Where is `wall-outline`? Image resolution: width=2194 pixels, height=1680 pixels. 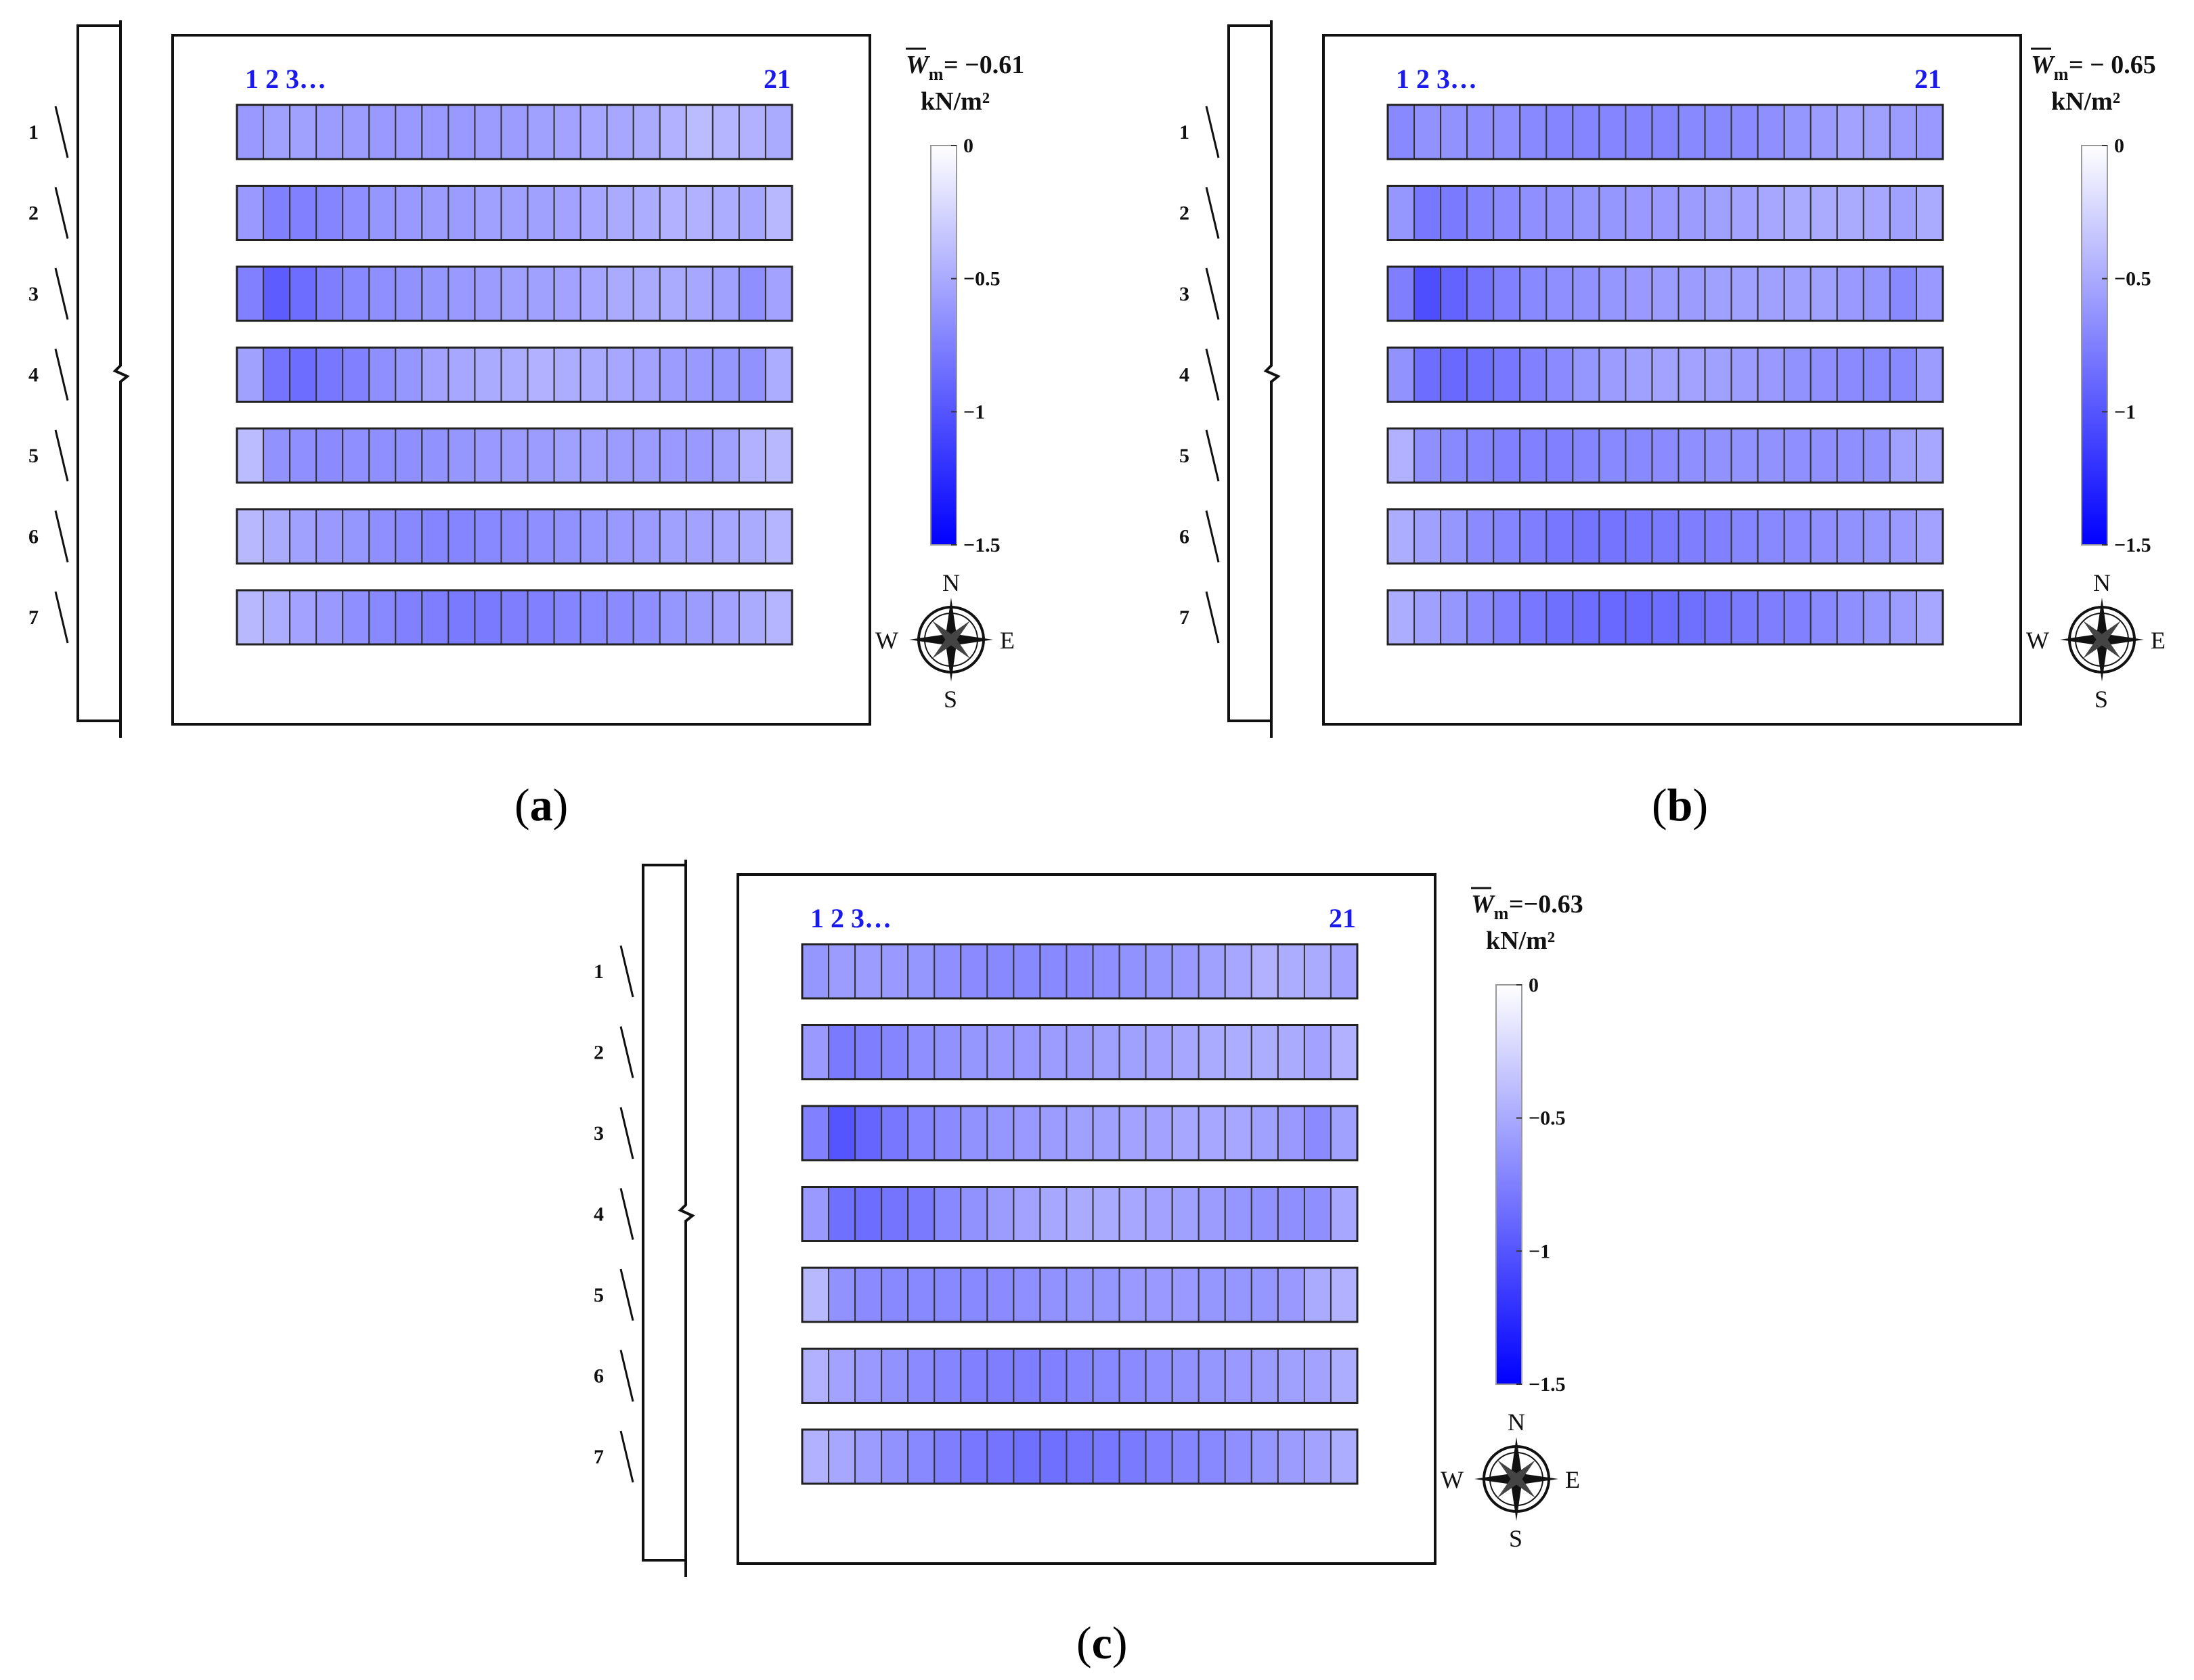
wall-outline is located at coordinates (98, 373).